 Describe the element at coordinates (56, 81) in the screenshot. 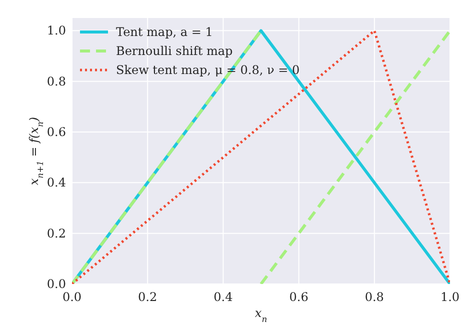

I see `y-tick-label: 0.8` at that location.